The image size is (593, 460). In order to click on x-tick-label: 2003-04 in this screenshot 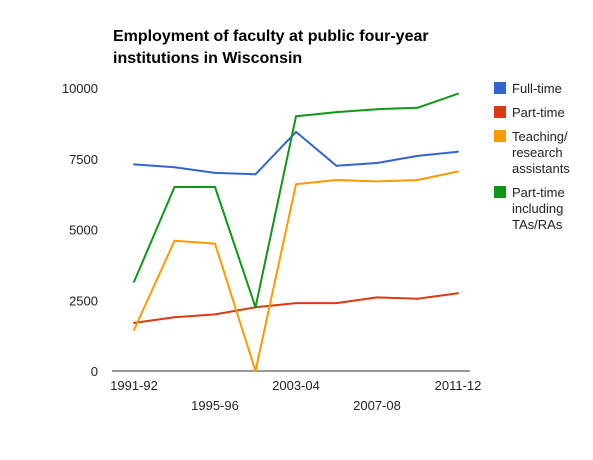, I will do `click(296, 385)`.